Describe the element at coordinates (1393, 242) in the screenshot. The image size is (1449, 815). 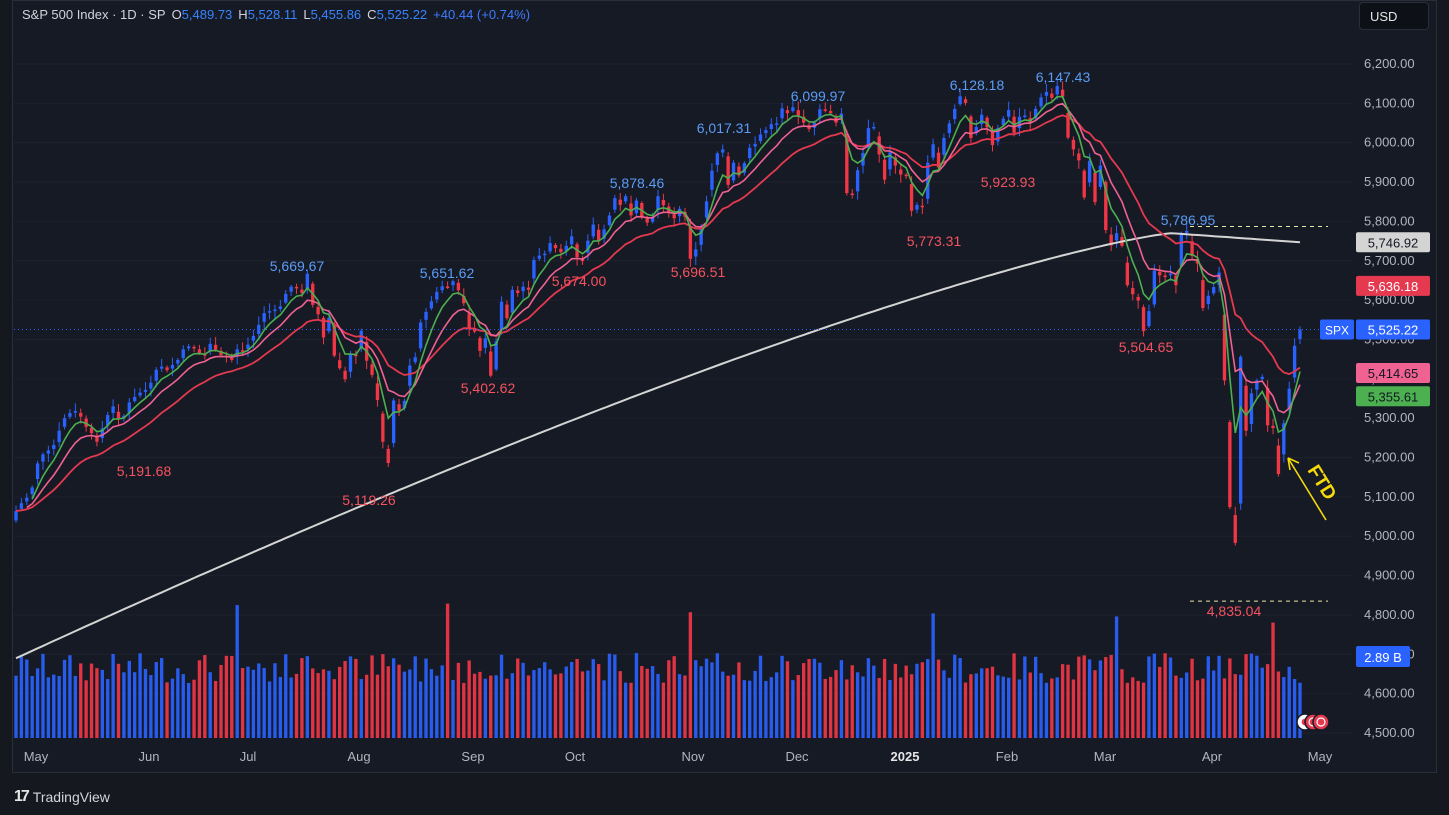
I see `price-badge-box` at that location.